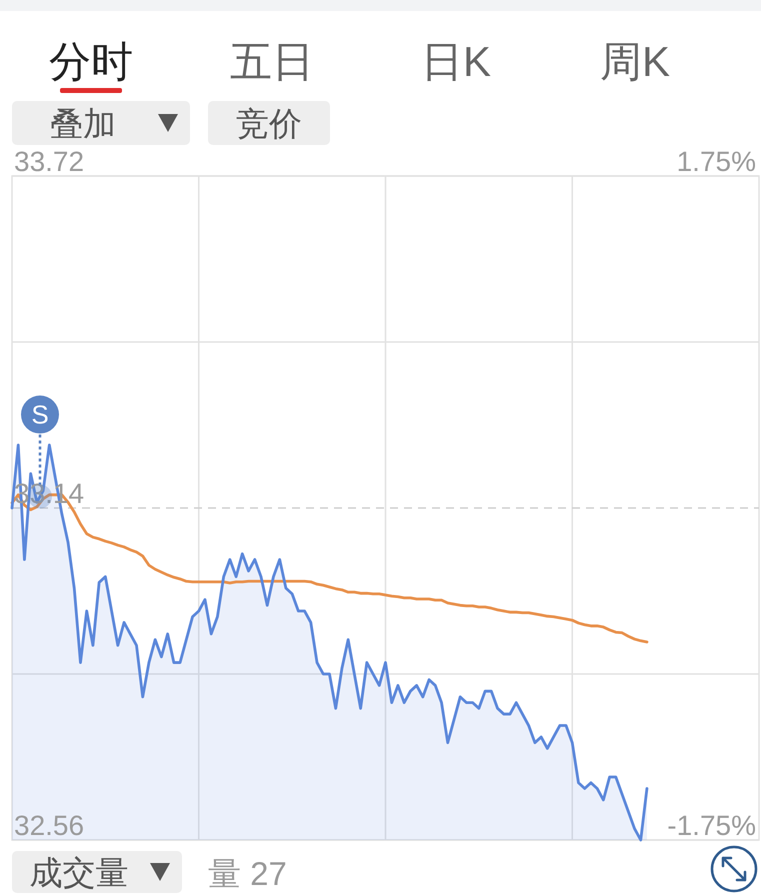  What do you see at coordinates (711, 825) in the screenshot?
I see `y2-tick-label: -1.75%` at bounding box center [711, 825].